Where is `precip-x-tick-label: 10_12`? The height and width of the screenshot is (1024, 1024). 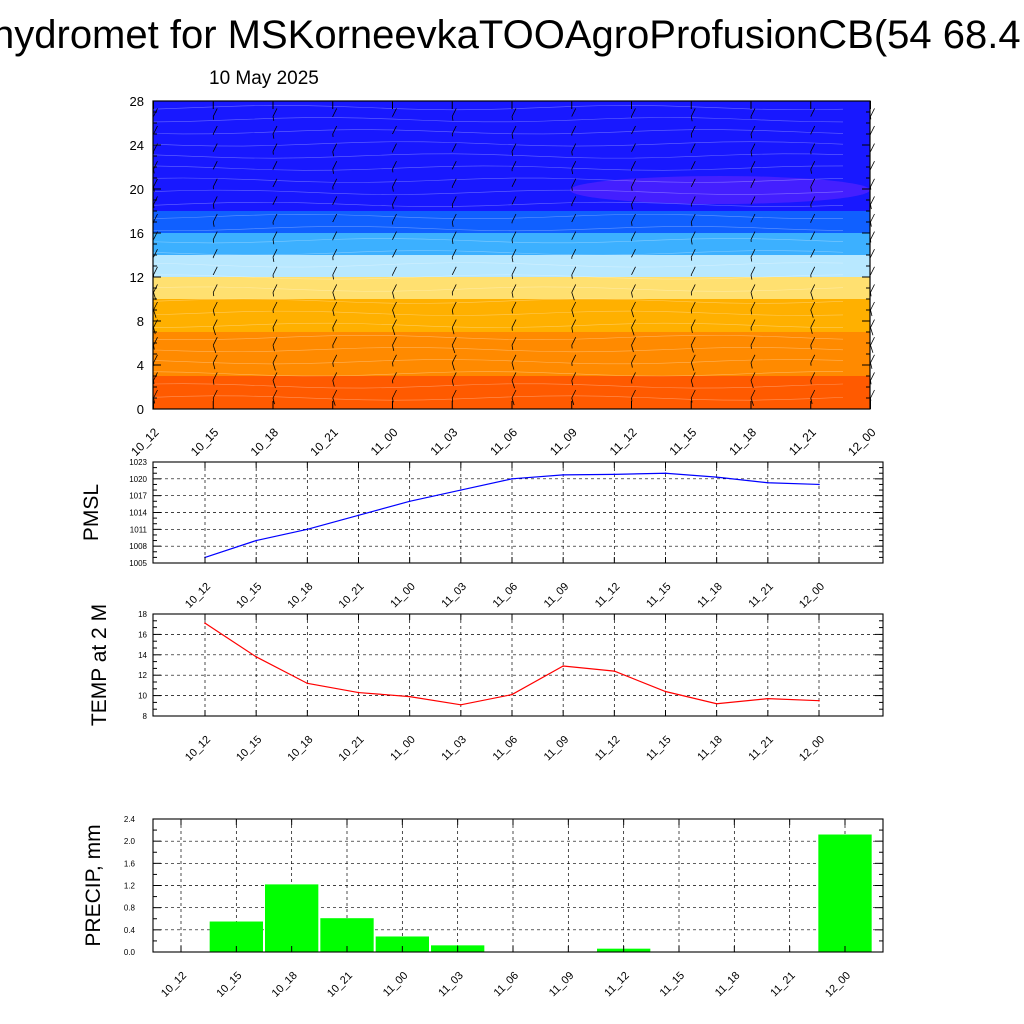 precip-x-tick-label: 10_12 is located at coordinates (174, 985).